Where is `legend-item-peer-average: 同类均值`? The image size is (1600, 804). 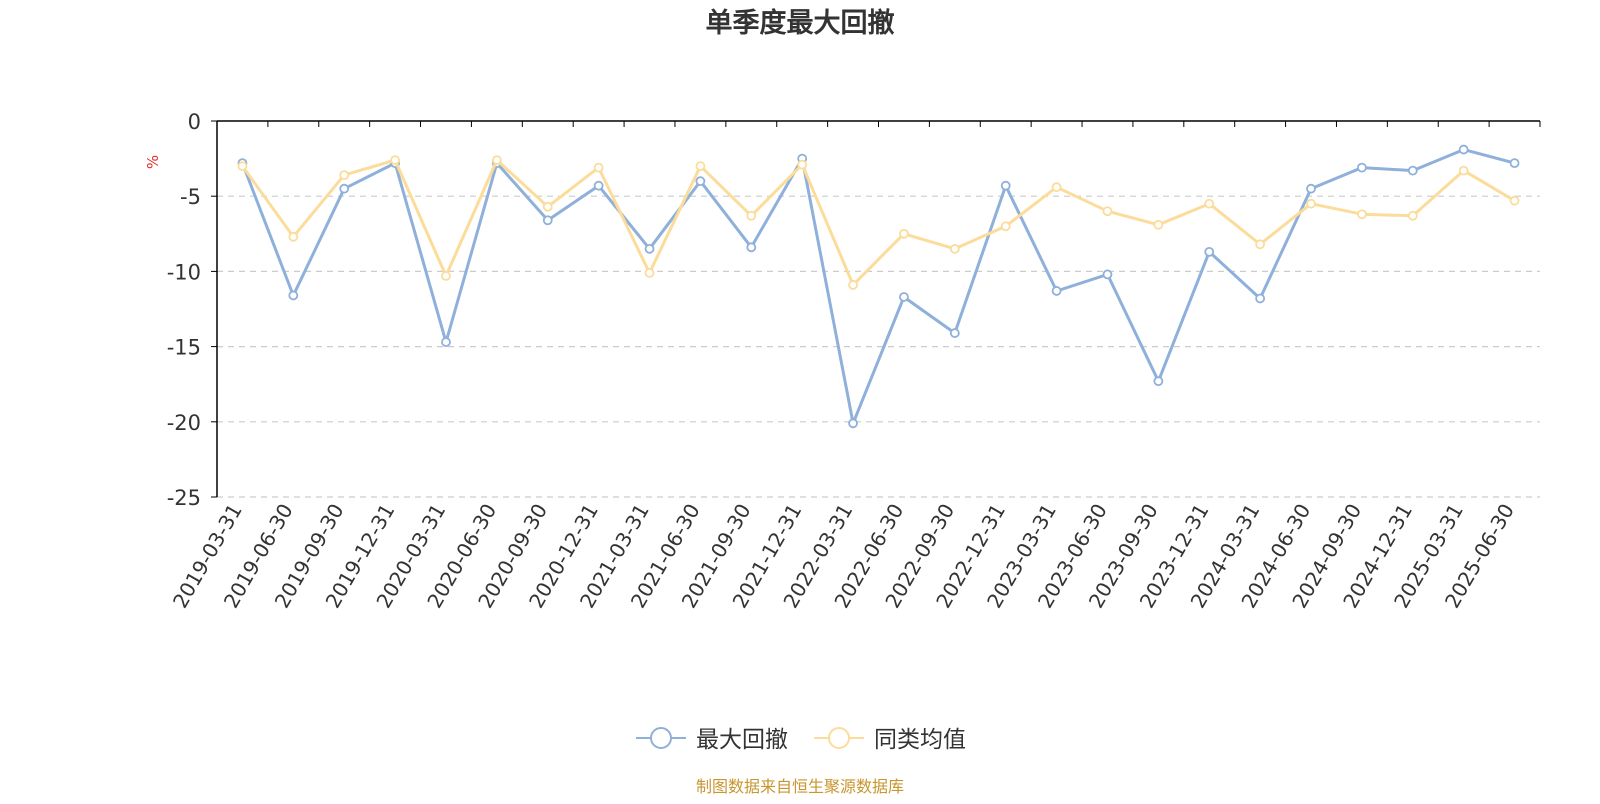 legend-item-peer-average: 同类均值 is located at coordinates (890, 740).